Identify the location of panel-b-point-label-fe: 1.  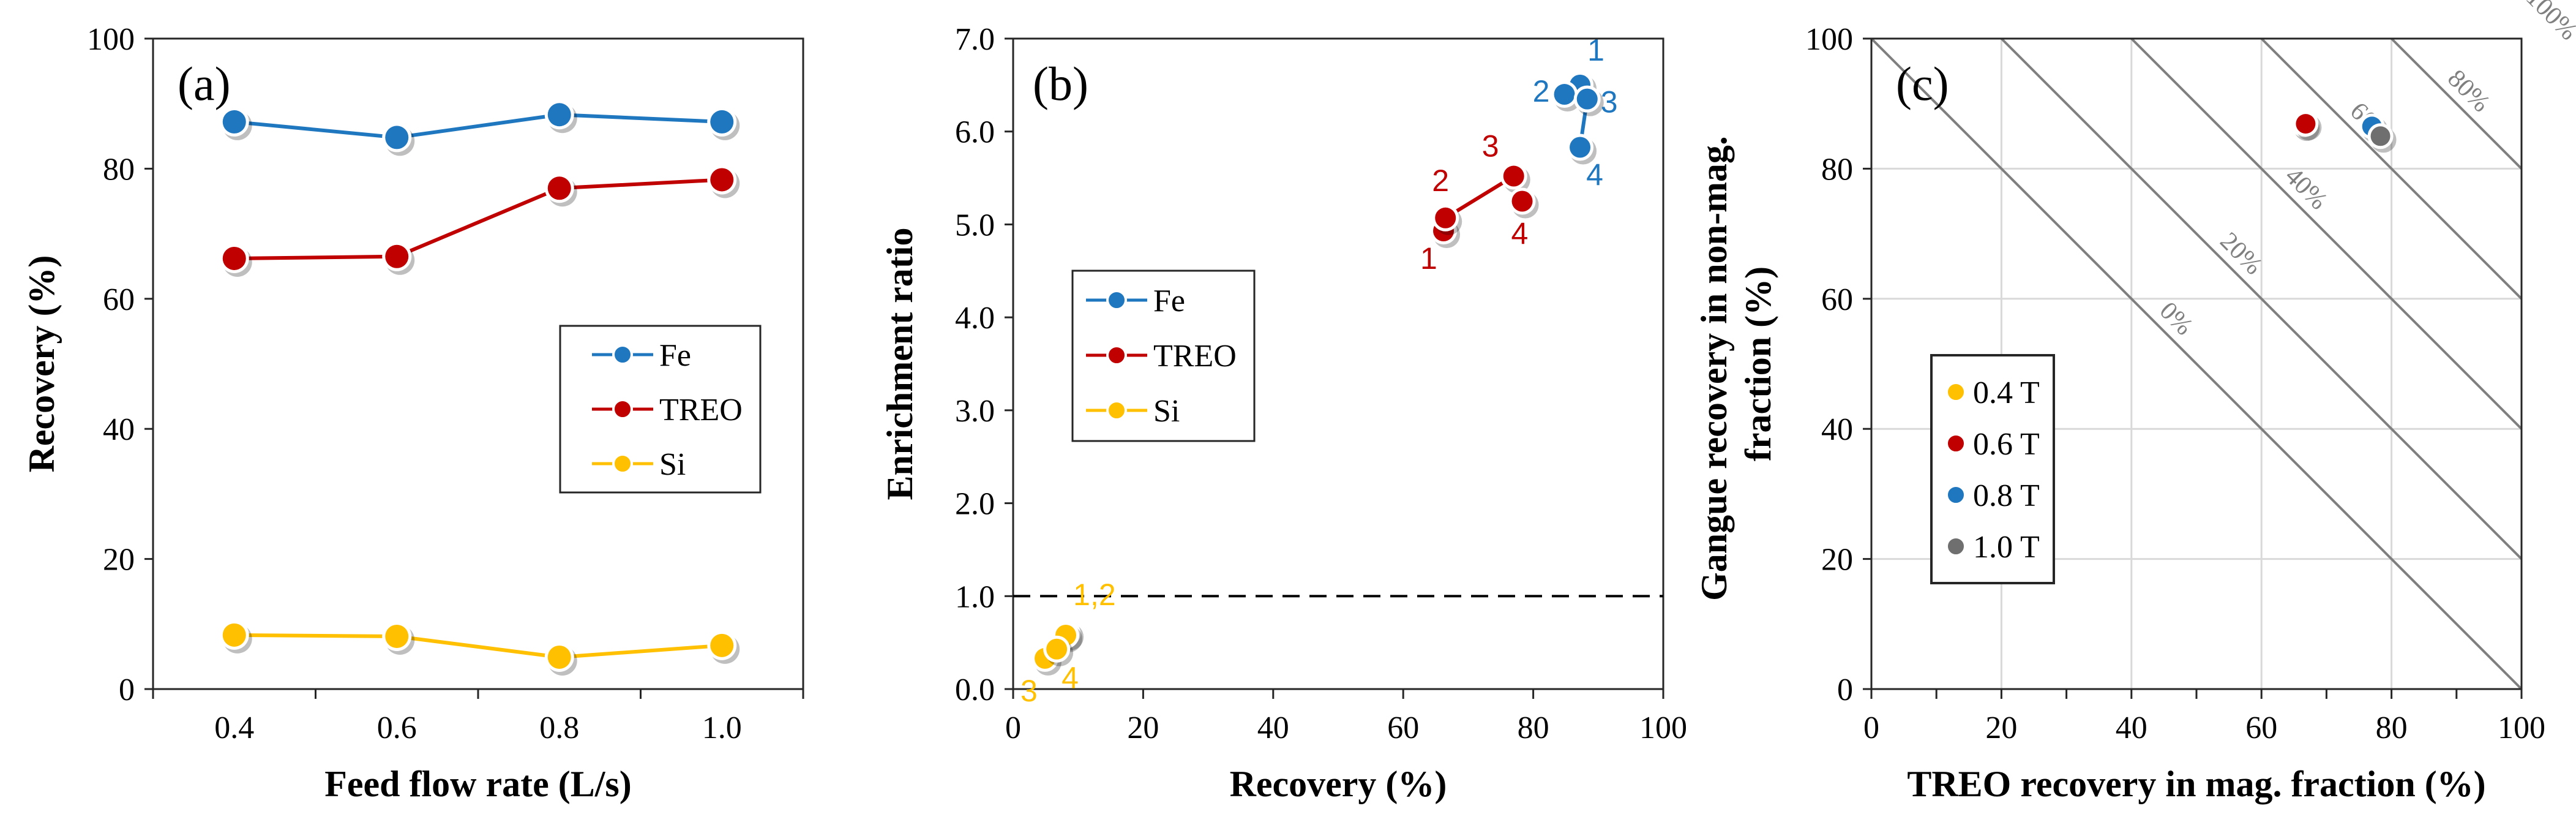
(1596, 50).